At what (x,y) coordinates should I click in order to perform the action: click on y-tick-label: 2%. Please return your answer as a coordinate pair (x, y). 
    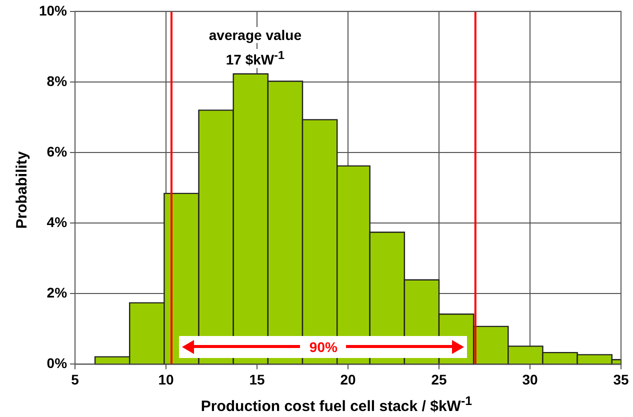
    Looking at the image, I should click on (57, 292).